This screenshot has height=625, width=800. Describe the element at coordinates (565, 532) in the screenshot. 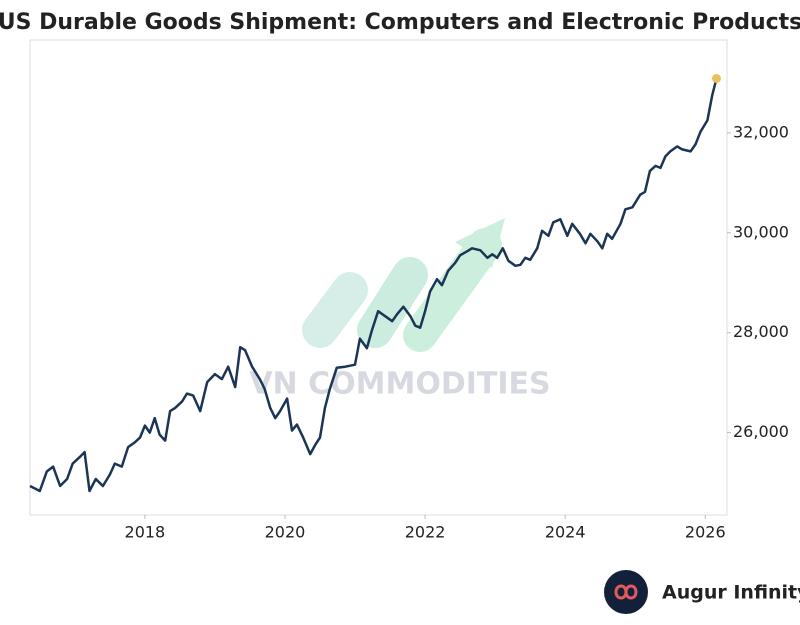

I see `x-tick-label: 2024` at that location.